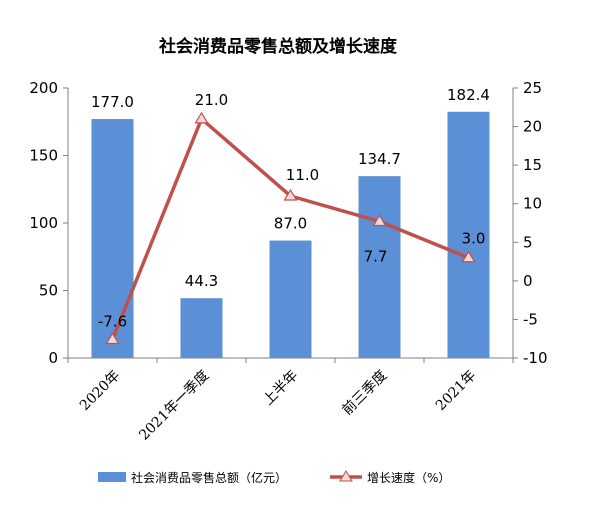 Image resolution: width=605 pixels, height=514 pixels. Describe the element at coordinates (209, 477) in the screenshot. I see `legend-bar-label: 社会消费品零售总额（亿元）` at that location.